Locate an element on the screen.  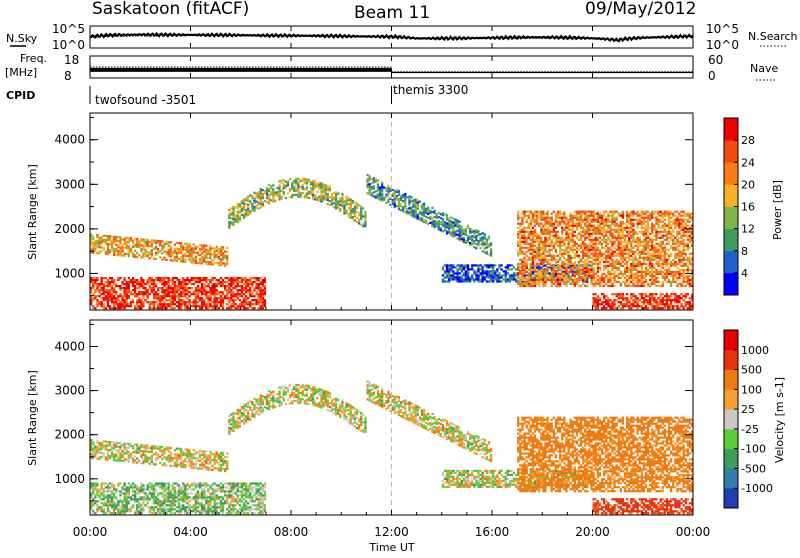
nave-right-tick-top: 60 is located at coordinates (715, 60).